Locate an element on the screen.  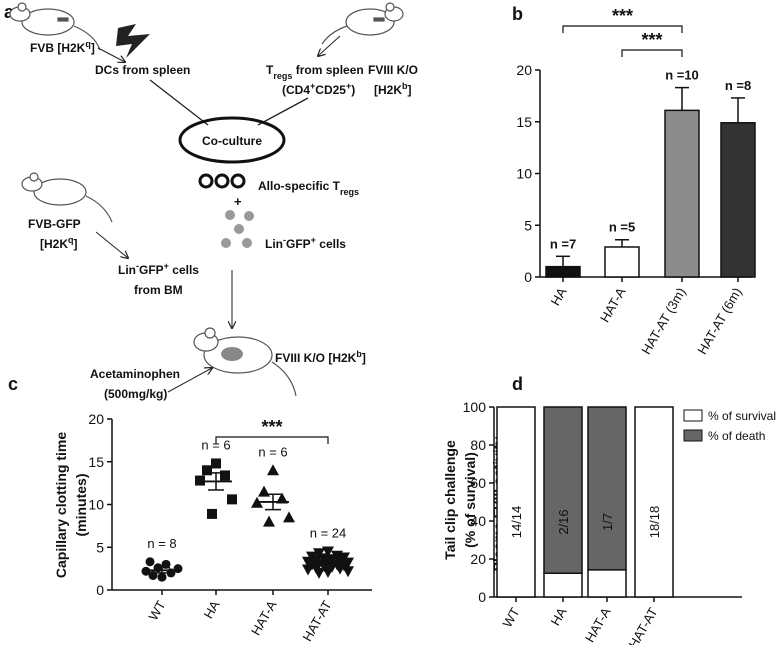
gfp-cells is located at coordinates (237, 229).